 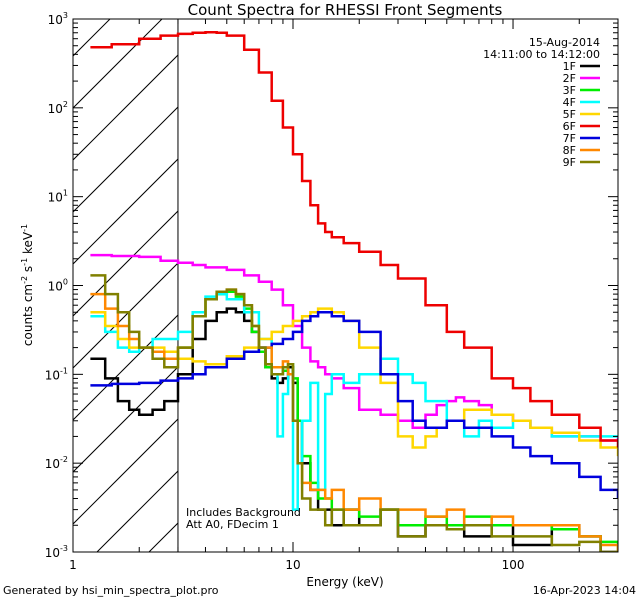 What do you see at coordinates (513, 565) in the screenshot?
I see `x-tick-label: 100` at bounding box center [513, 565].